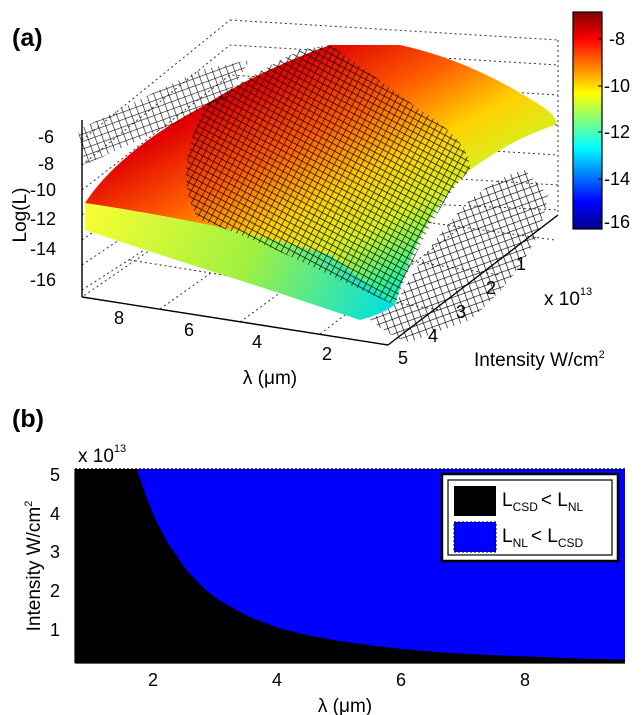  I want to click on z-axis-label: Log(L), so click(20, 215).